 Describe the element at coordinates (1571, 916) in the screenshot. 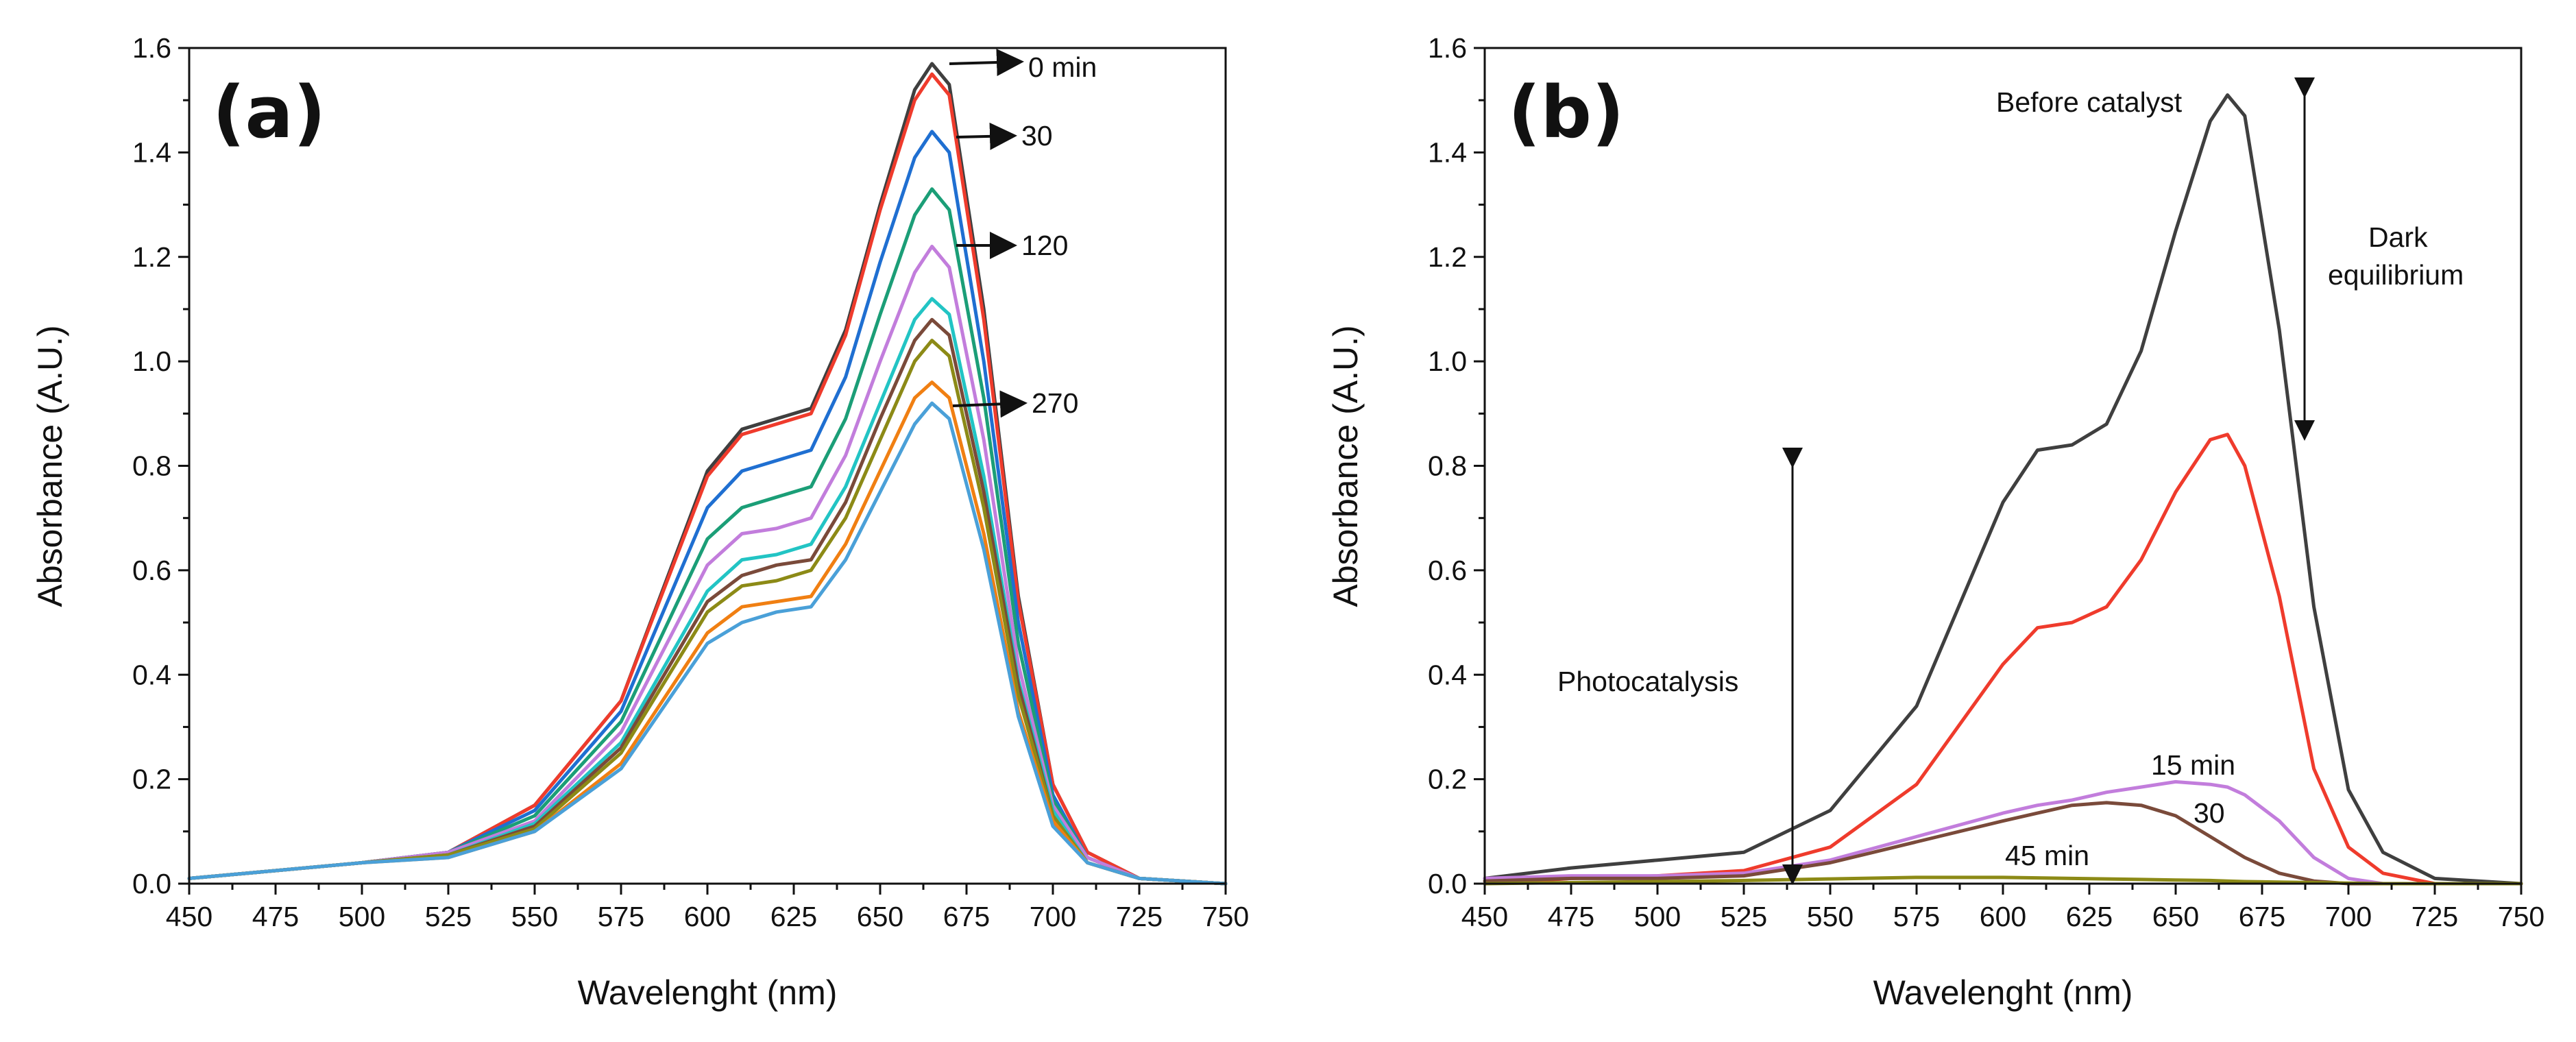

I see `b-x-tick-label: 475` at that location.